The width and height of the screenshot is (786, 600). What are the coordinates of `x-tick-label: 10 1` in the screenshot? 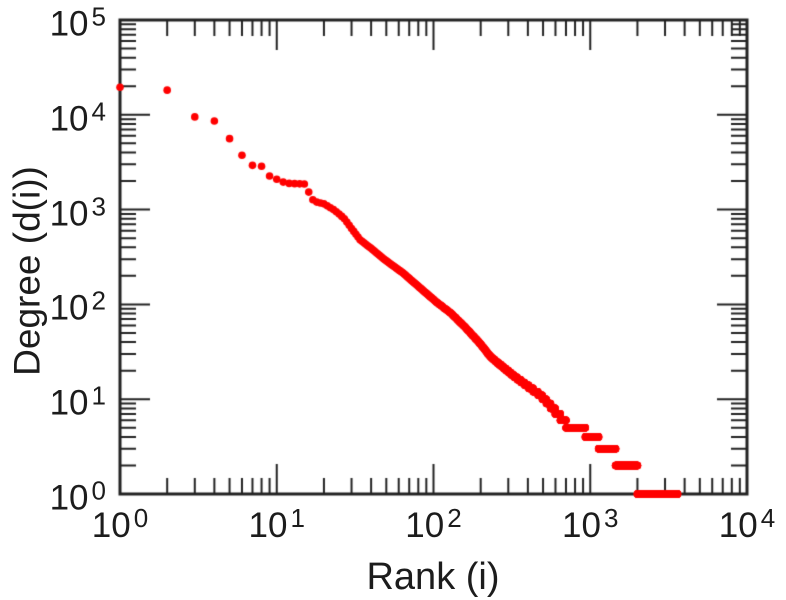 It's located at (276, 525).